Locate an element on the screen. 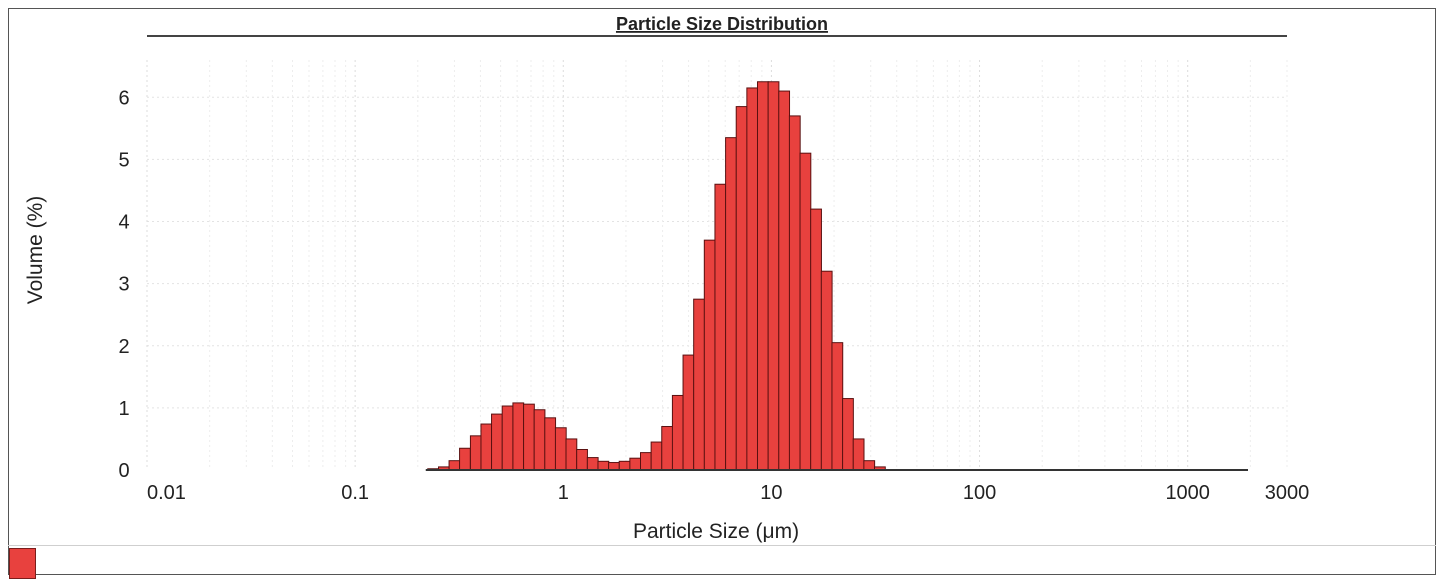  y-tick-label: 6 is located at coordinates (123, 98).